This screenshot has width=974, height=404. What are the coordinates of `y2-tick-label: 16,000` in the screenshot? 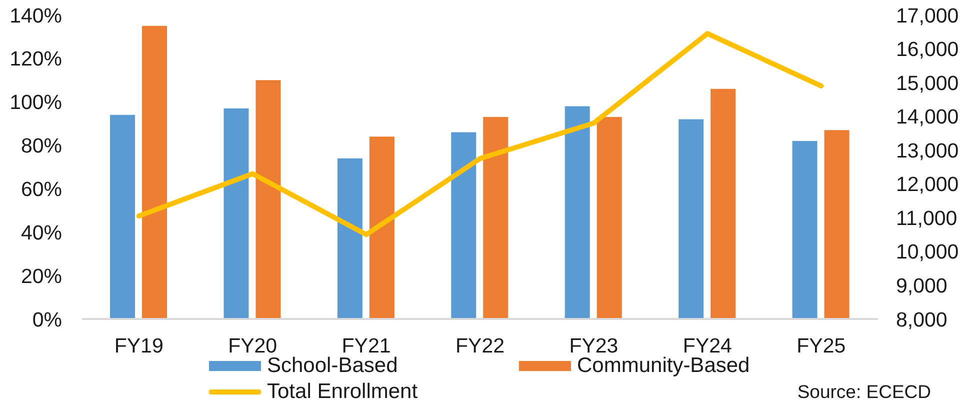 It's located at (927, 50).